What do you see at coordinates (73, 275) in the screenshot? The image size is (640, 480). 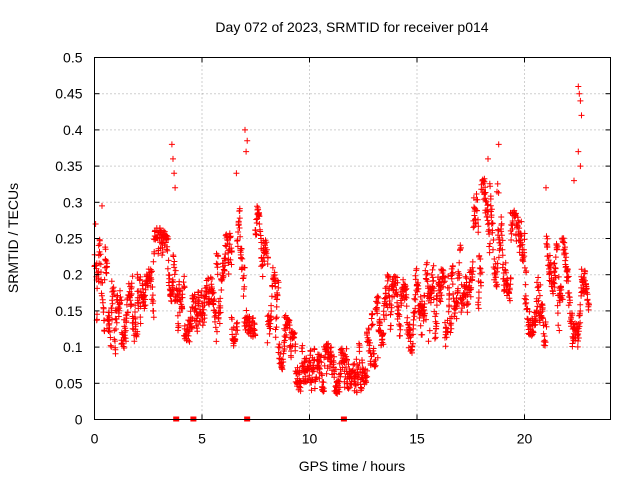 I see `y-tick-label: 0.2` at bounding box center [73, 275].